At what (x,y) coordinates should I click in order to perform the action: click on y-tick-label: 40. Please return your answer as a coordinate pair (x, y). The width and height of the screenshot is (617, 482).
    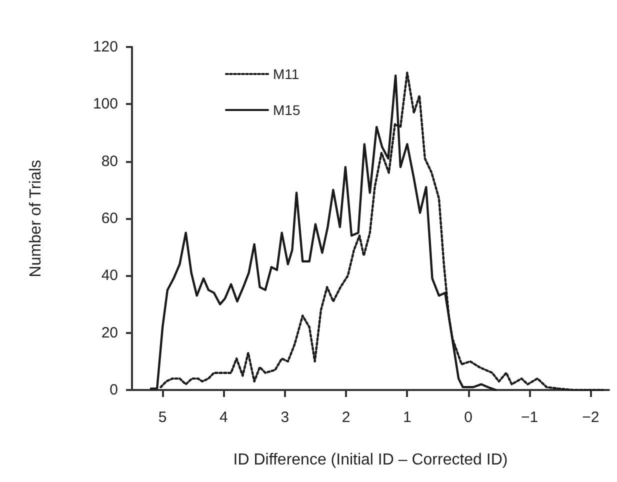
    Looking at the image, I should click on (109, 275).